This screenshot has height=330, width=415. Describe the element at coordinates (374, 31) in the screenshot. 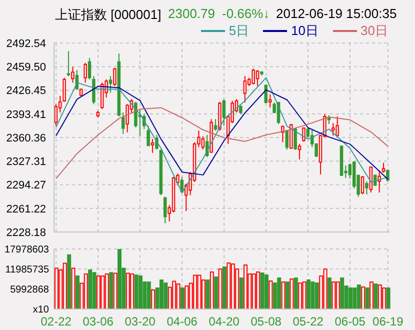

I see `legend-label: 30日` at that location.